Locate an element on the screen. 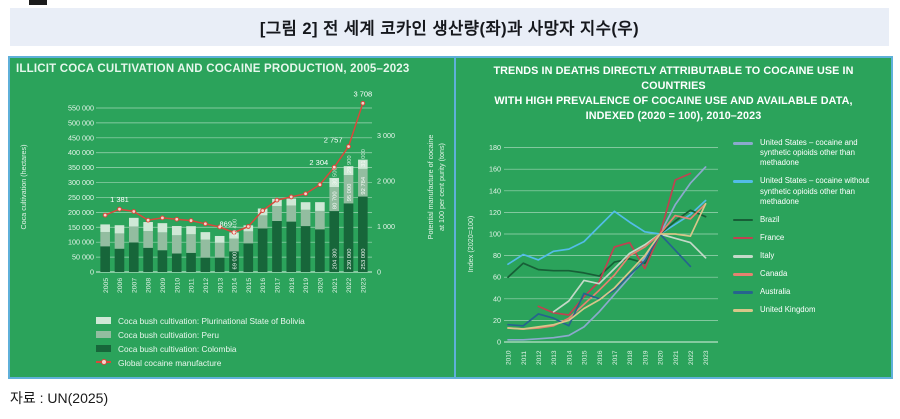 The image size is (900, 419). bar-value-label: 31 000 is located at coordinates (364, 158).